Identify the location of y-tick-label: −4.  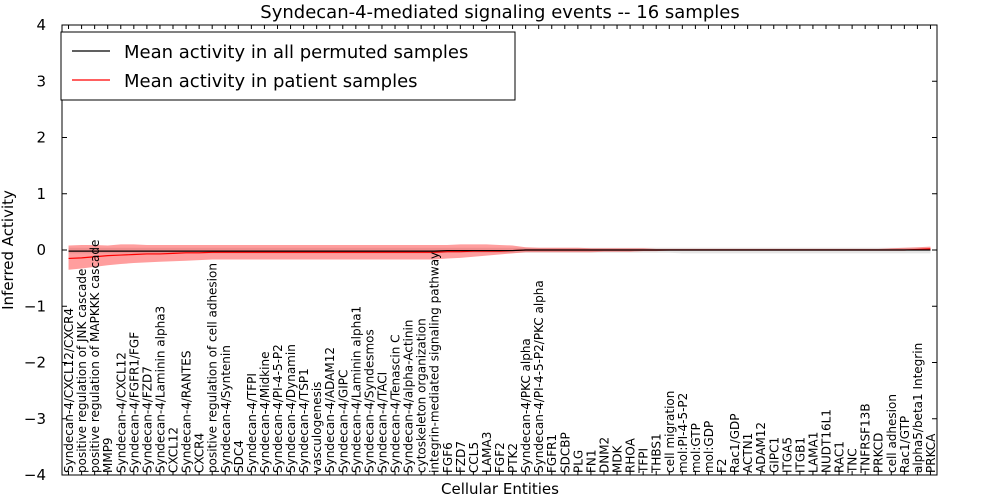
(35, 475).